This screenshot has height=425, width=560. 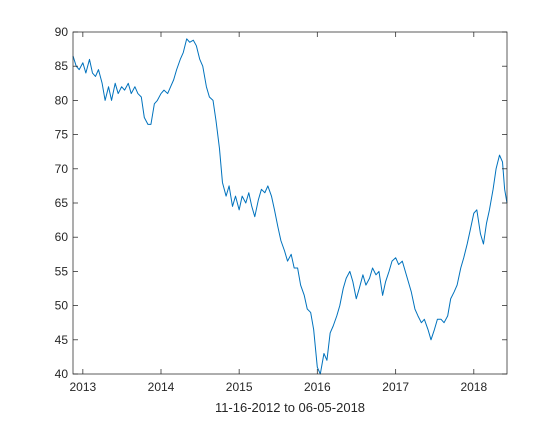 What do you see at coordinates (161, 387) in the screenshot?
I see `x-tick-label: 2014` at bounding box center [161, 387].